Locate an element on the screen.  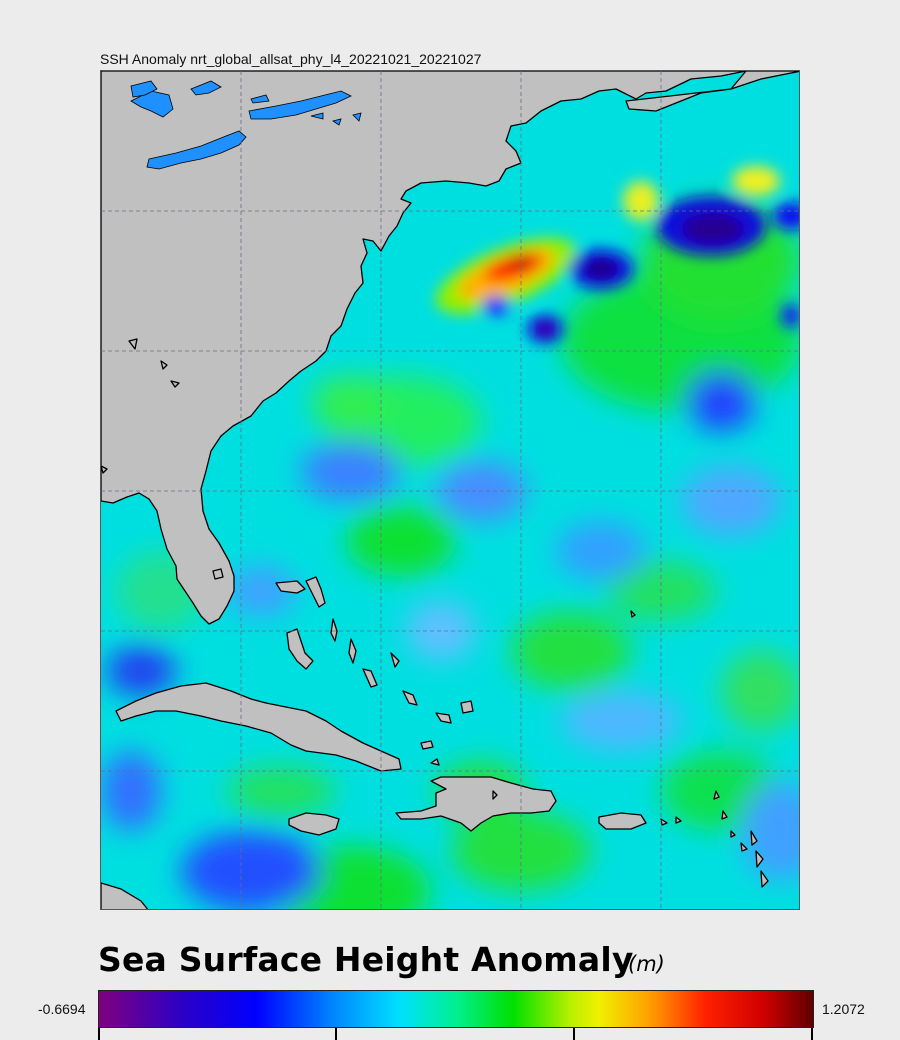
lake-ontario is located at coordinates (196, 150).